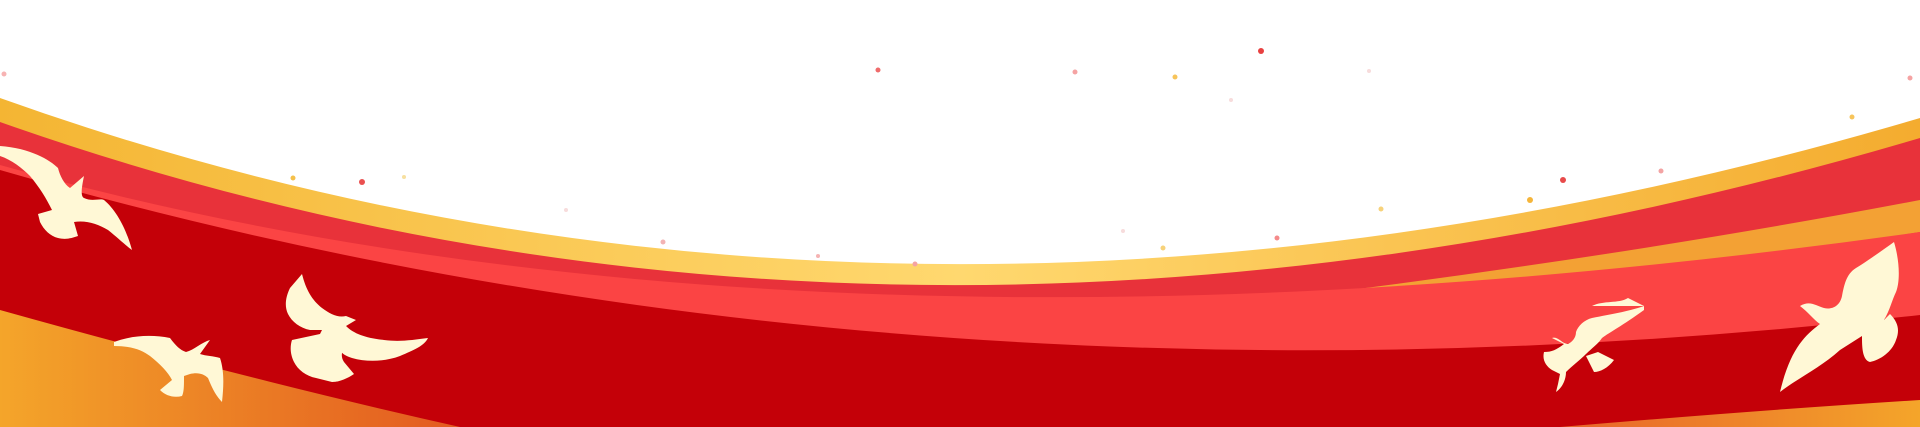 The image size is (1920, 427). I want to click on orange-corner-right, so click(1740, 413).